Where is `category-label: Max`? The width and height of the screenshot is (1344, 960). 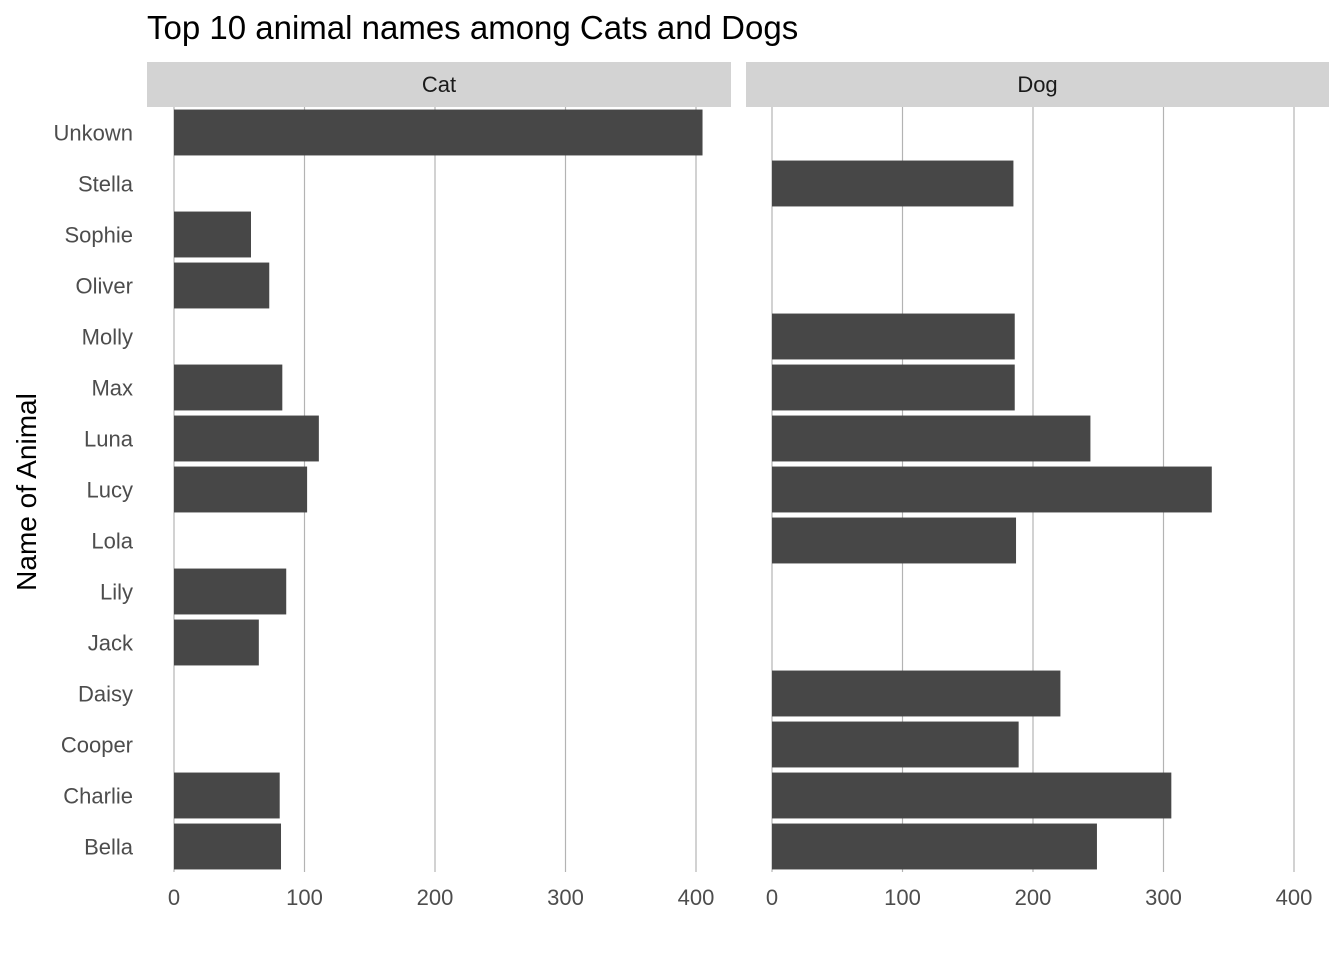 category-label: Max is located at coordinates (112, 388).